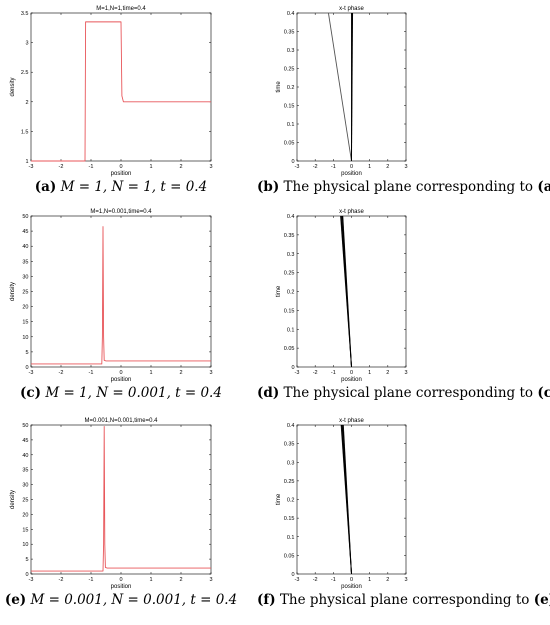 The height and width of the screenshot is (625, 550). Describe the element at coordinates (45, 187) in the screenshot. I see `caption-tag: (a)` at that location.